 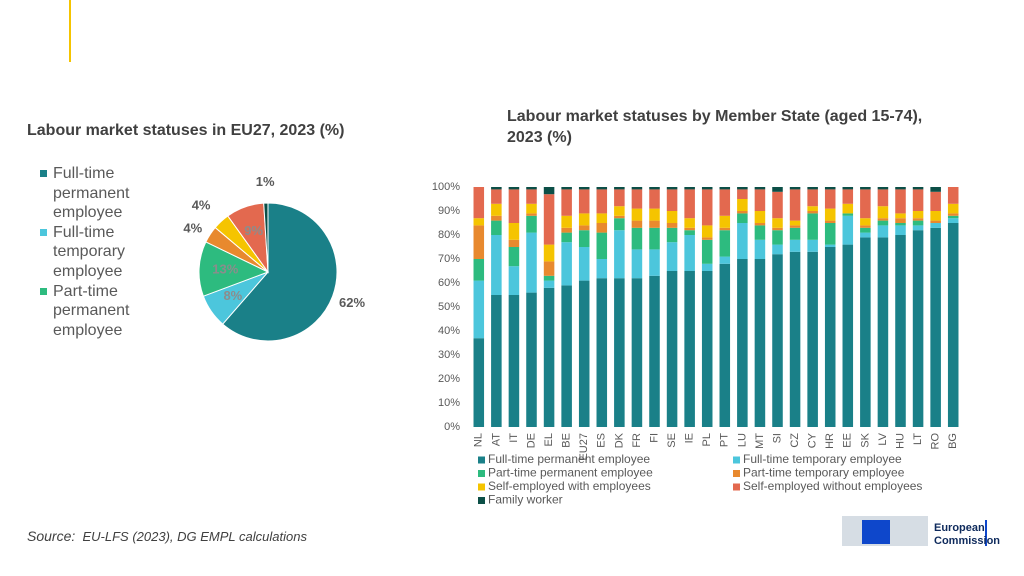 What do you see at coordinates (70, 31) in the screenshot?
I see `accent-line` at bounding box center [70, 31].